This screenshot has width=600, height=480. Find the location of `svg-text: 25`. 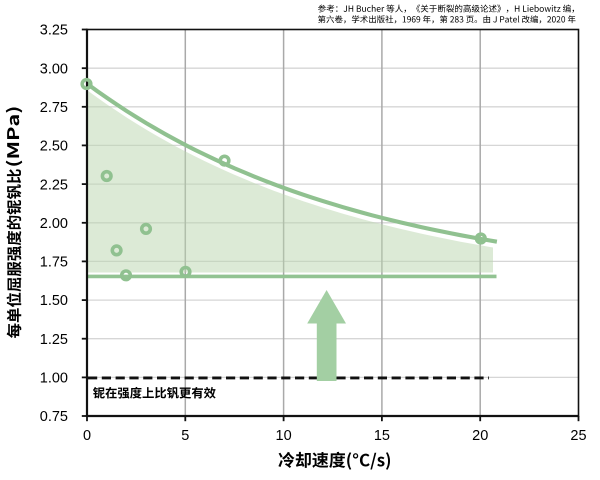

svg-text: 25 is located at coordinates (578, 436).